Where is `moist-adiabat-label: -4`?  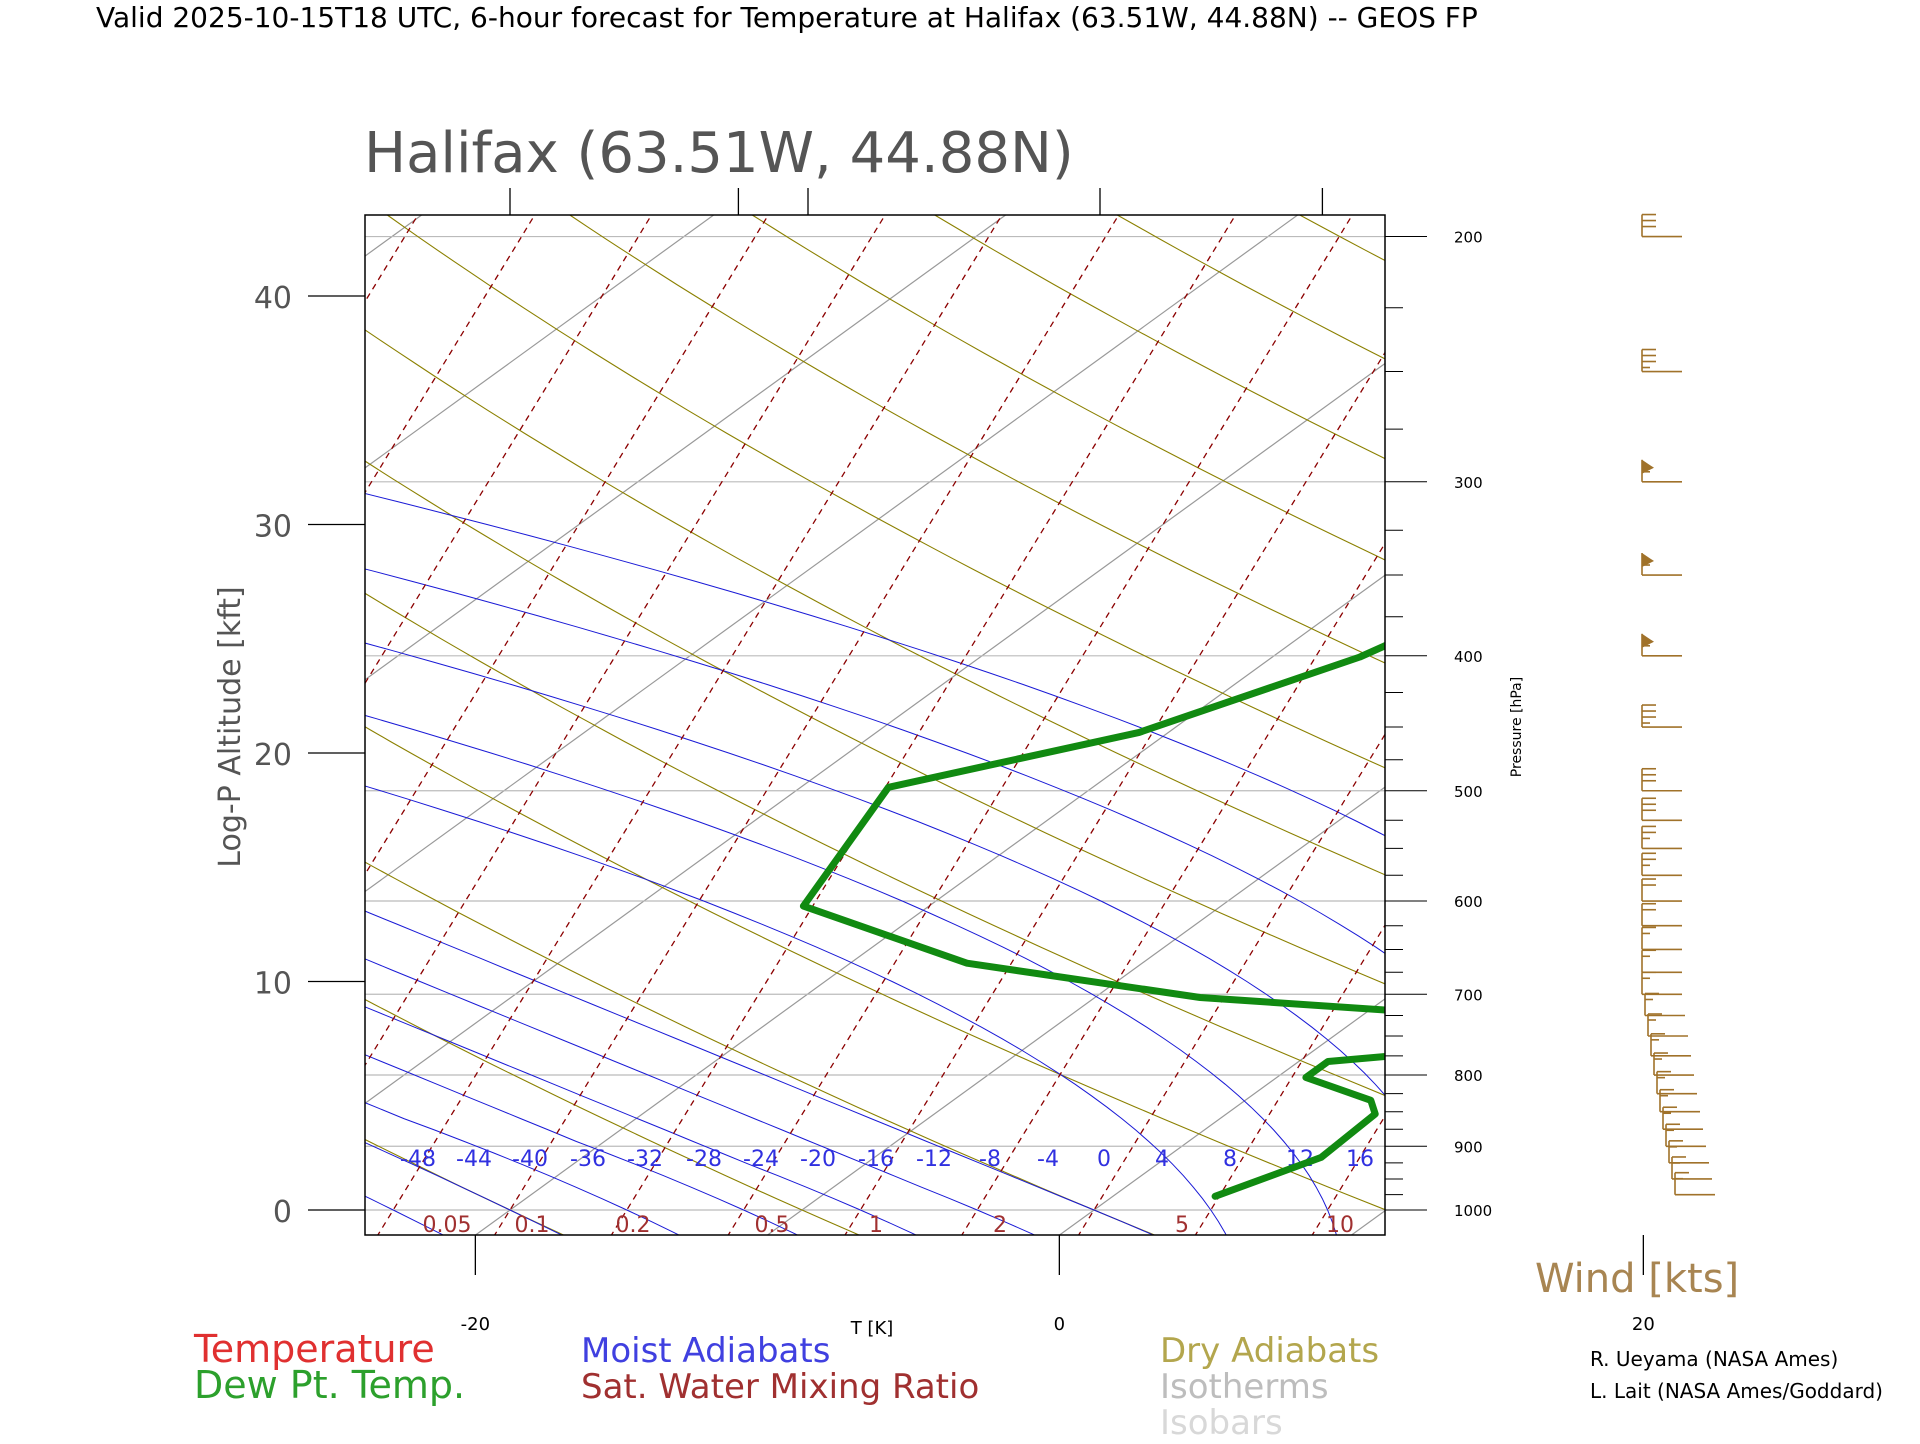
moist-adiabat-label: -4 is located at coordinates (1048, 1159).